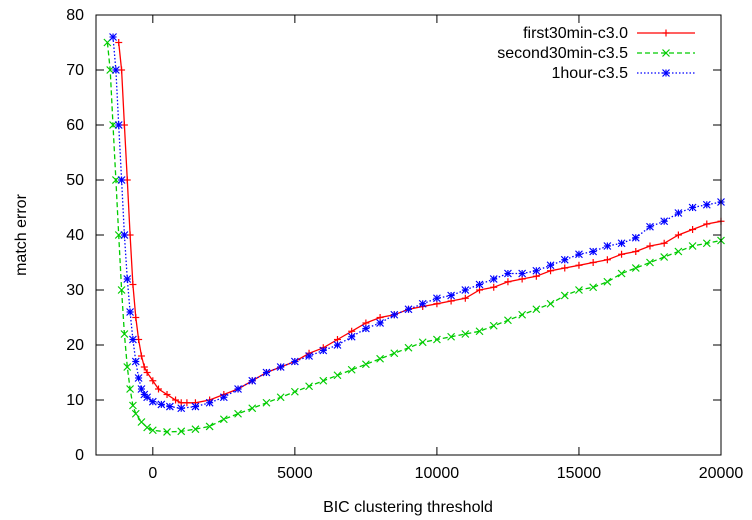 The width and height of the screenshot is (752, 520). Describe the element at coordinates (437, 473) in the screenshot. I see `x-tick-label: 10000` at that location.